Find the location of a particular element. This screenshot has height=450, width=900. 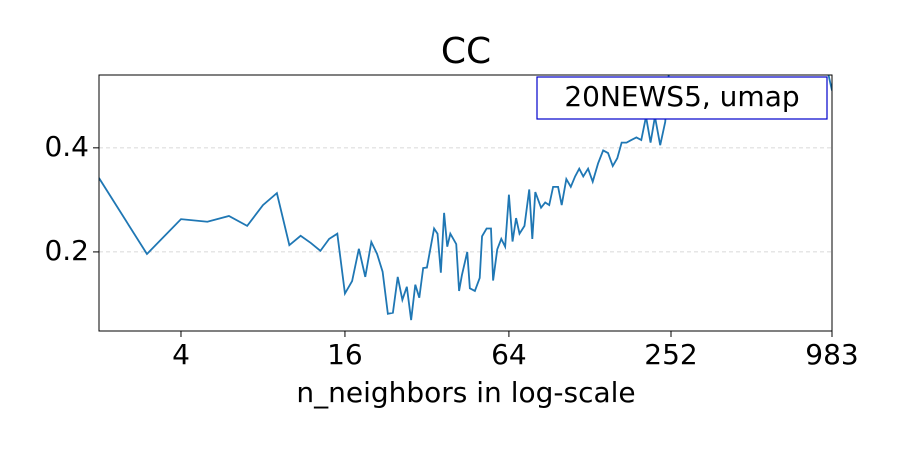

y-tick-label: 0.2 is located at coordinates (66, 250).